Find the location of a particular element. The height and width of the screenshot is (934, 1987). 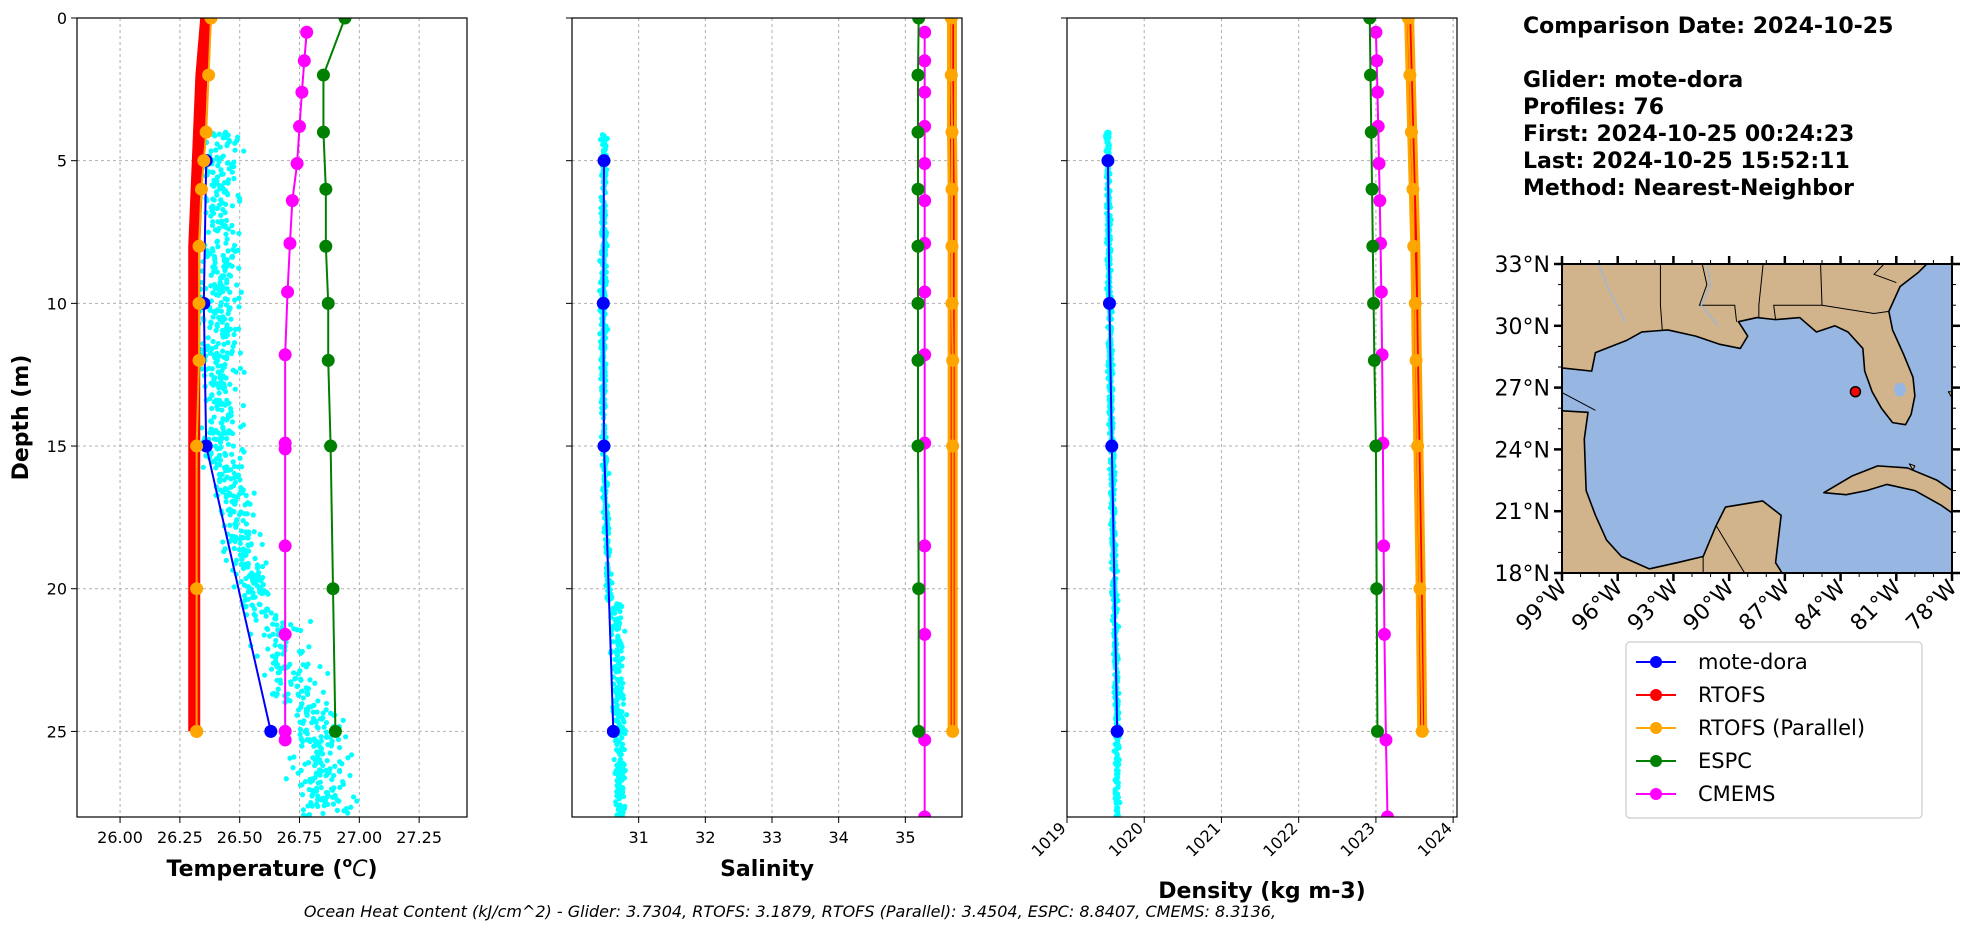

temperature-y-tick-label: 10 is located at coordinates (57, 303).